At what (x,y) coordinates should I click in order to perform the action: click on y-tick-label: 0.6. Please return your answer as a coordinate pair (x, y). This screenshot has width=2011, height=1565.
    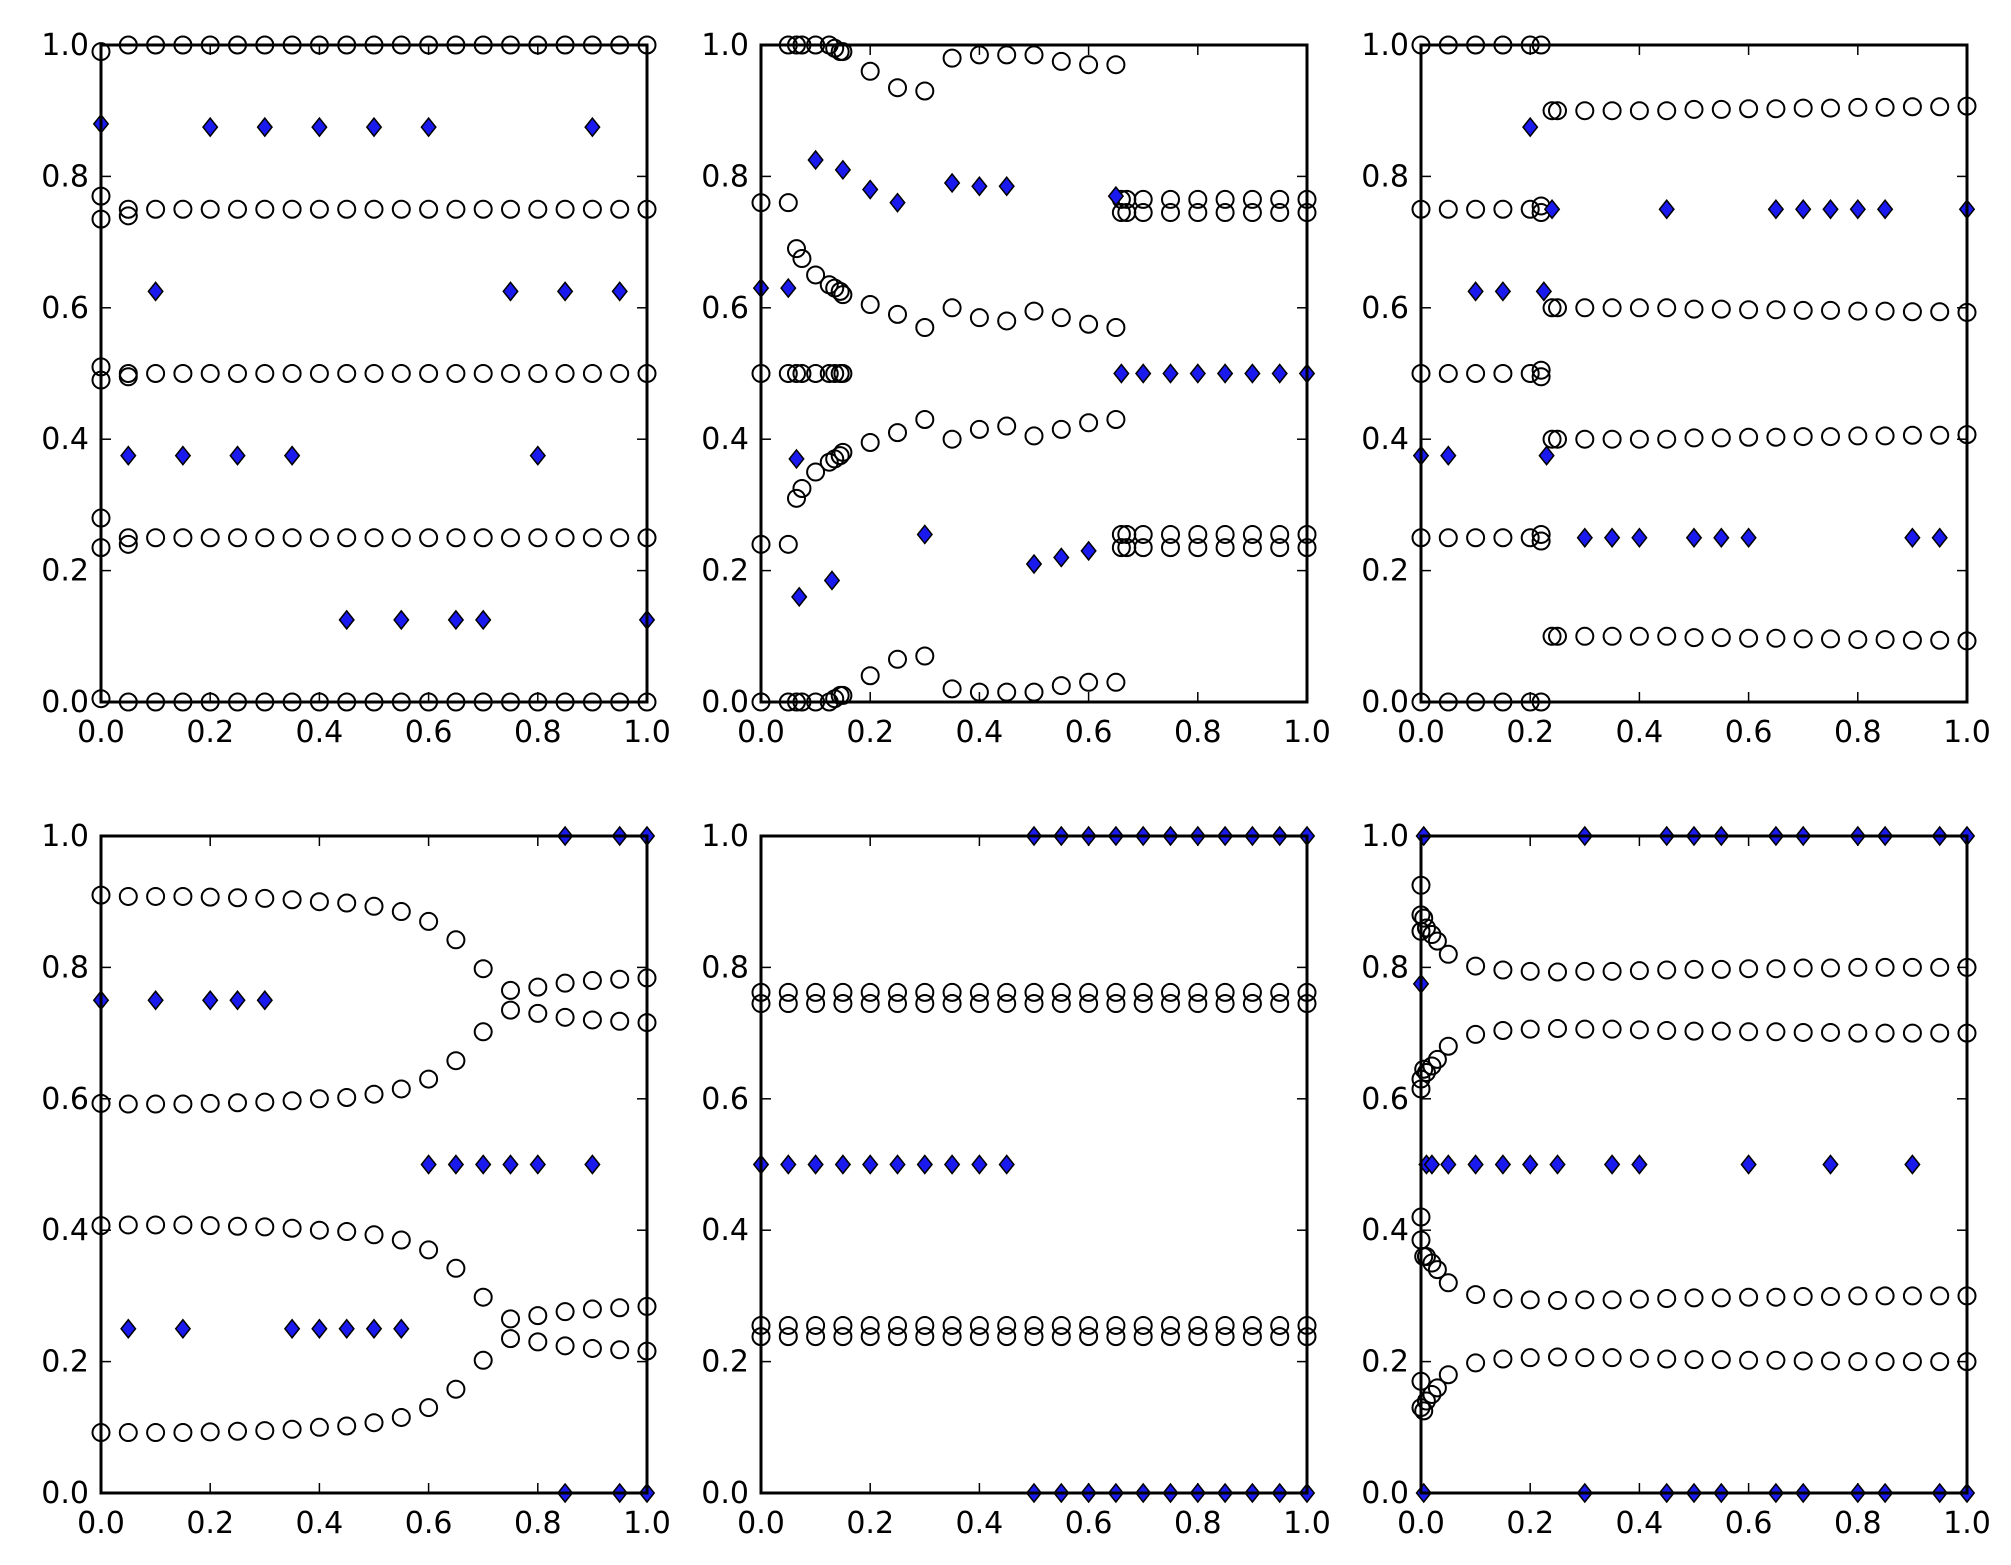
    Looking at the image, I should click on (725, 308).